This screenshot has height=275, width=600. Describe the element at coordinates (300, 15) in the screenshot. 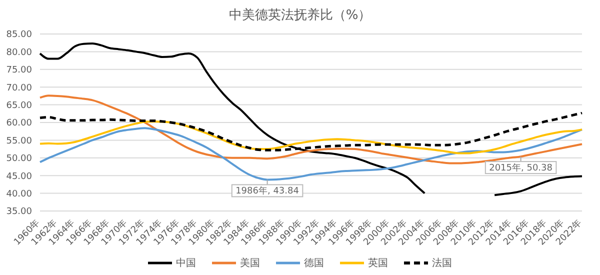

I see `chart-title: 中美德英法抚养比（%）` at that location.